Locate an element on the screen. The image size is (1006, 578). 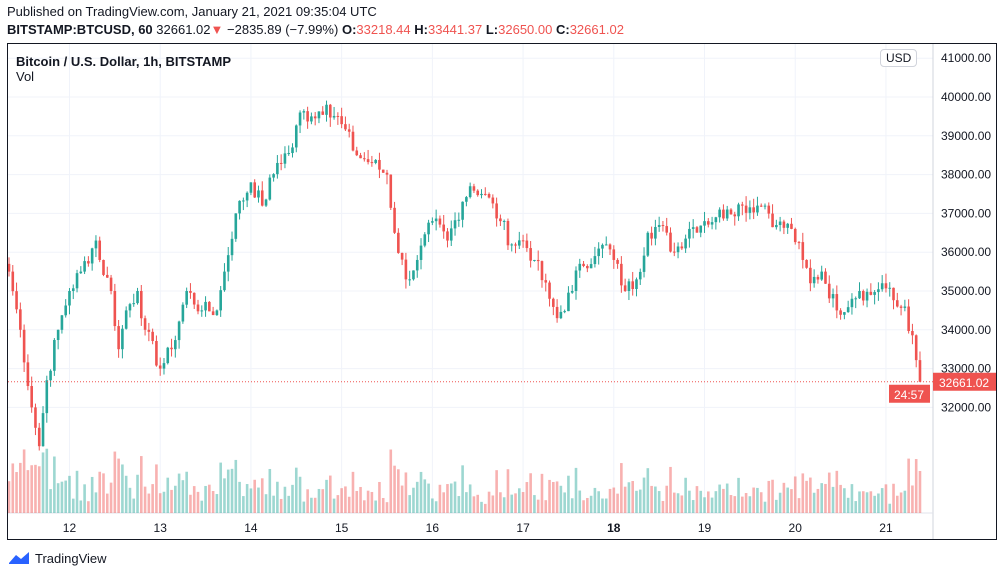
y-tick-label: 38000.00 is located at coordinates (966, 175).